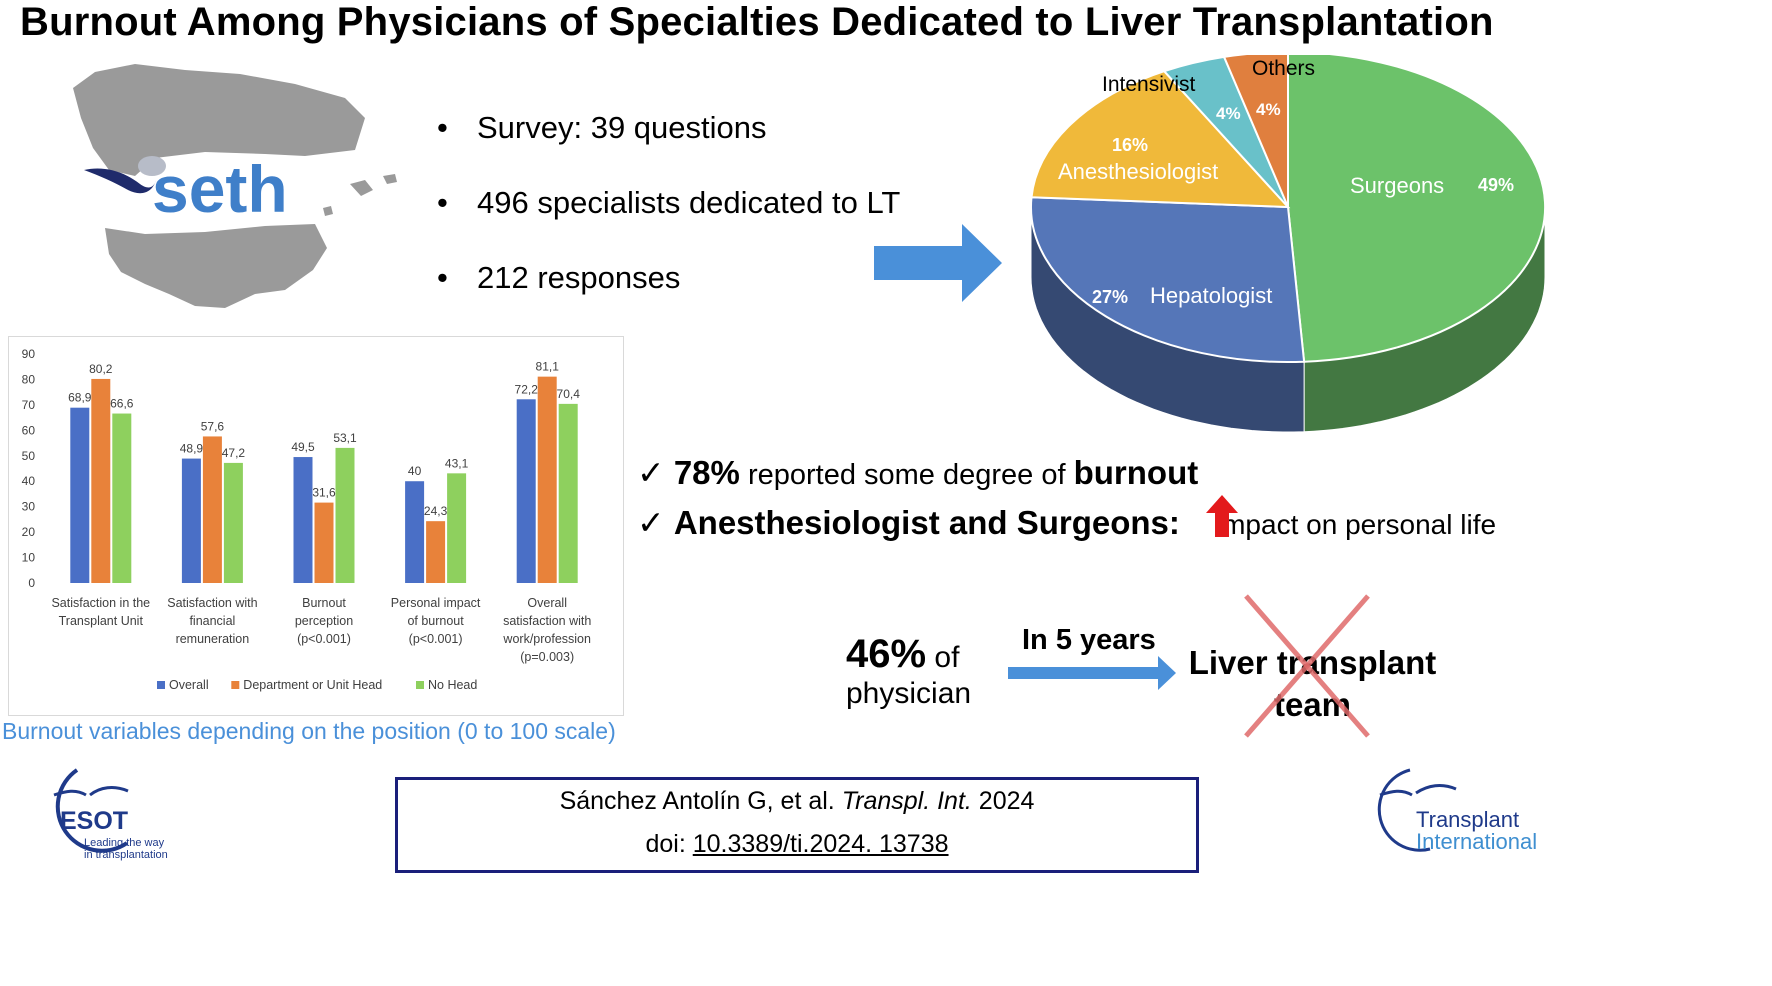  I want to click on category-label: Personal impact, so click(436, 603).